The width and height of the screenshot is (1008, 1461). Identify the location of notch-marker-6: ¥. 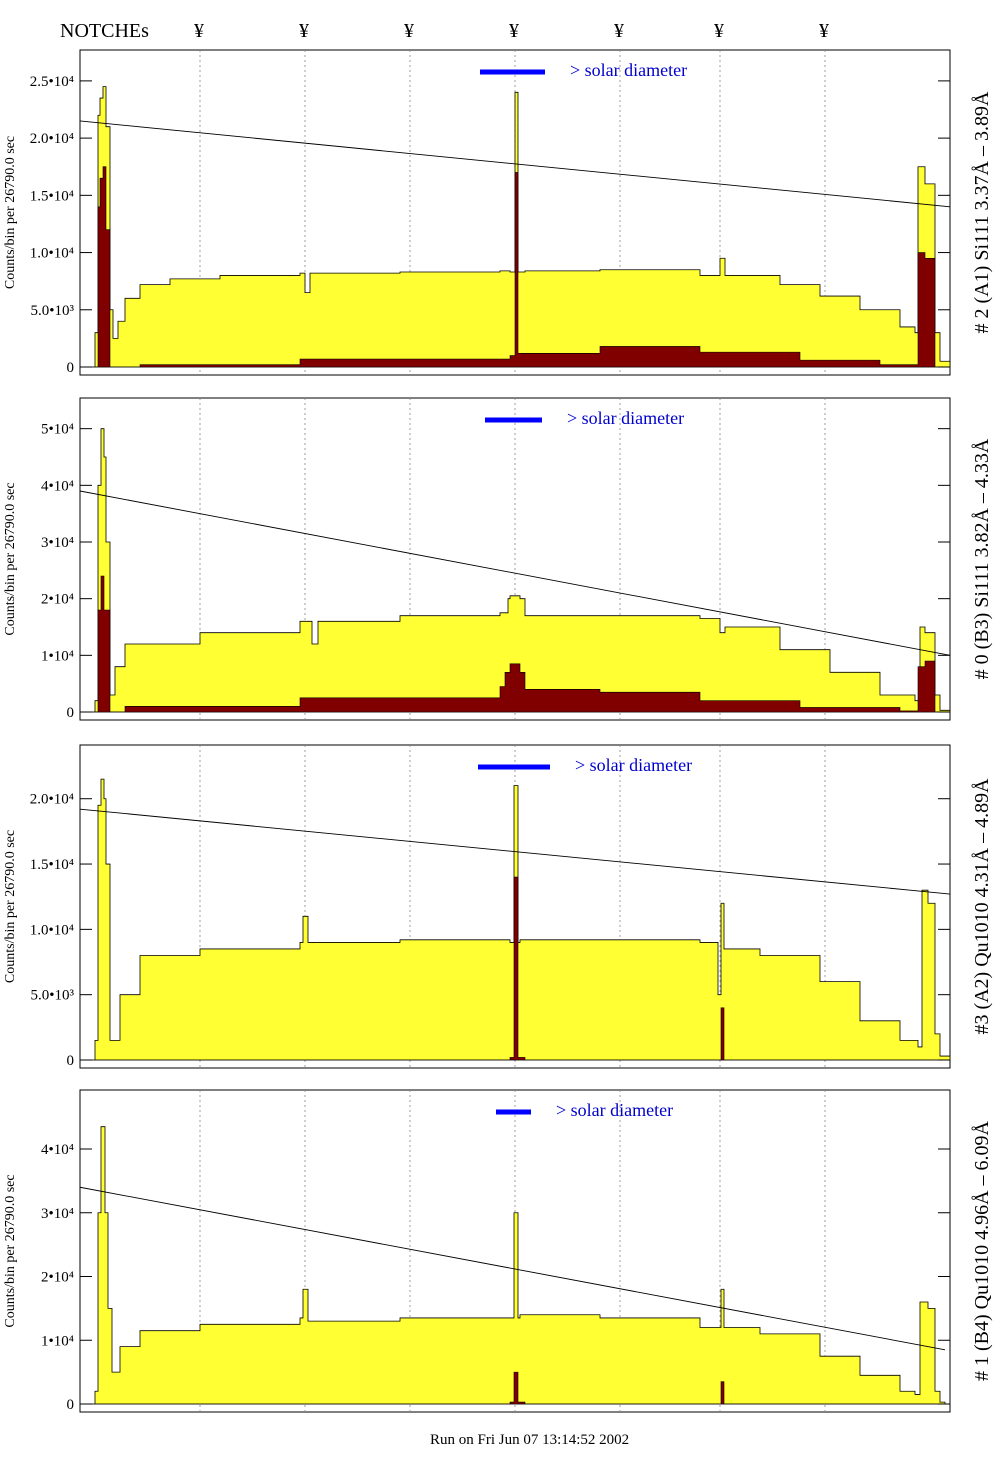
(824, 31).